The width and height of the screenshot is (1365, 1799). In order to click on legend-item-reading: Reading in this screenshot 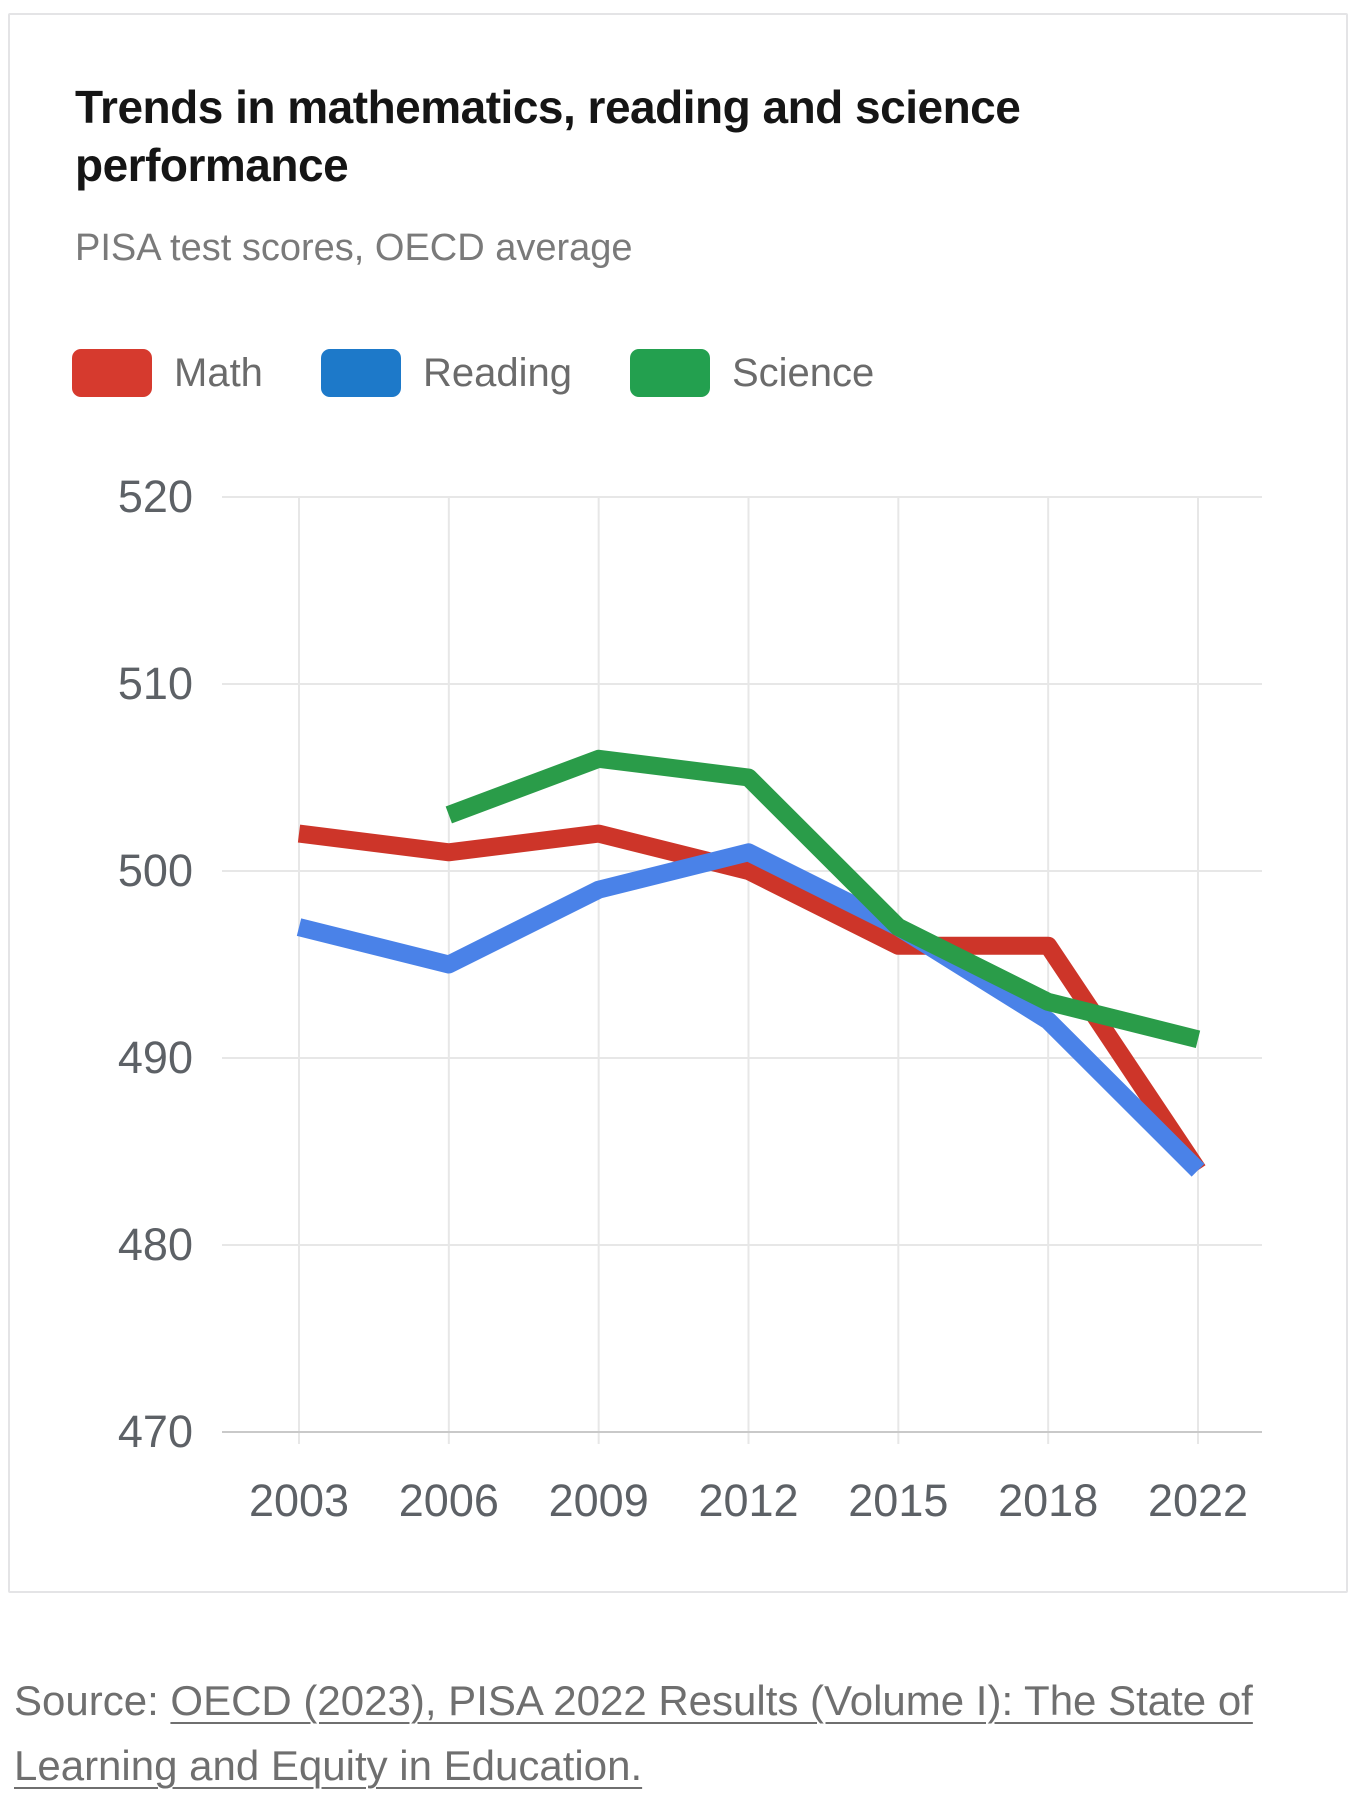, I will do `click(446, 373)`.